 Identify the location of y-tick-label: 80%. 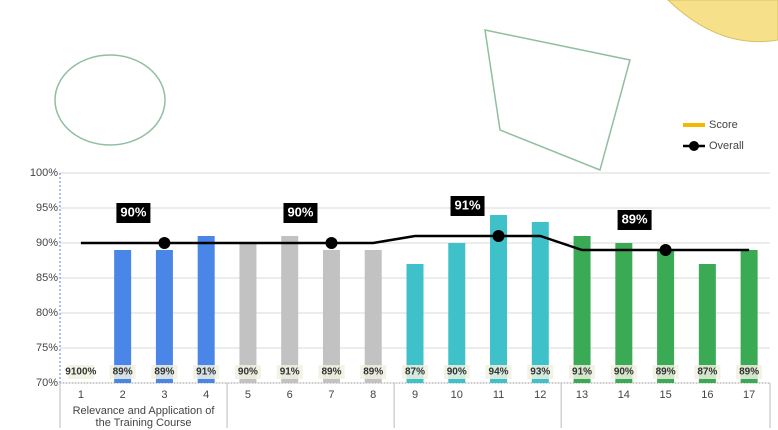
(47, 313).